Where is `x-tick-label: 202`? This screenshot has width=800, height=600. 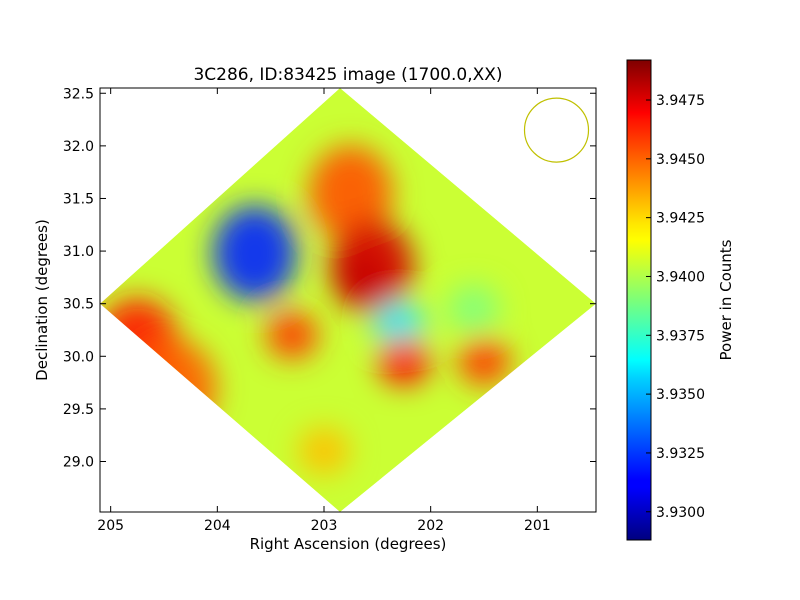
x-tick-label: 202 is located at coordinates (430, 526).